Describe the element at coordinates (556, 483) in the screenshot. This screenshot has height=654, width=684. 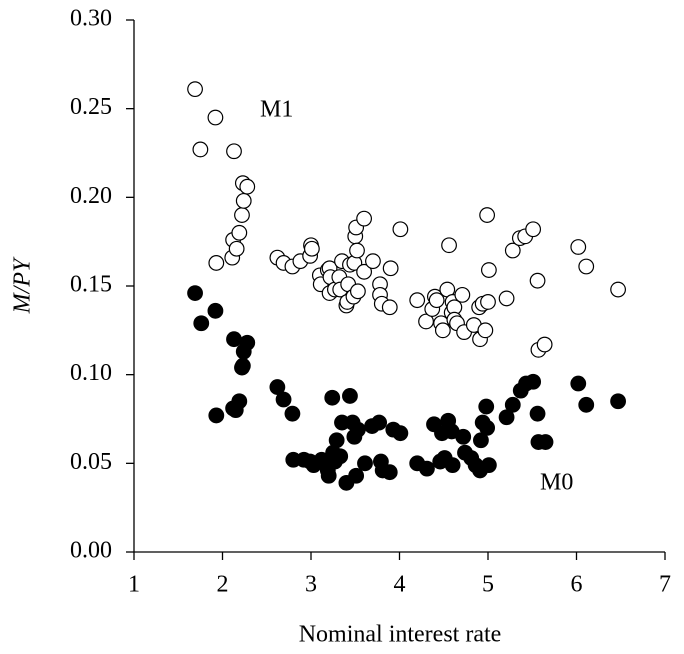
I see `series-label: M0` at that location.